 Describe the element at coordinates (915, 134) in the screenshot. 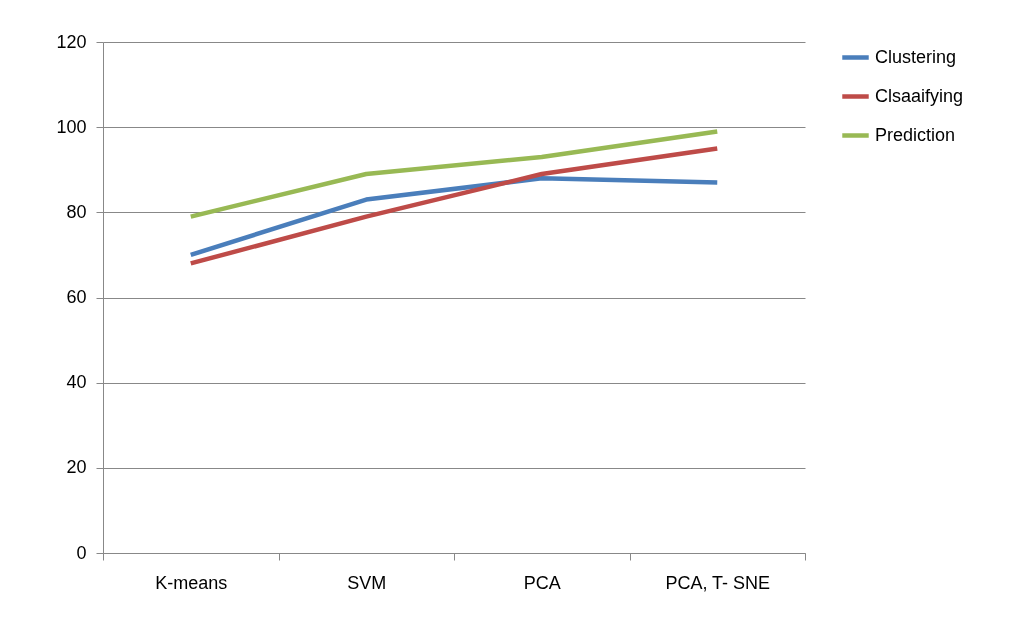

I see `legend-label: Prediction` at that location.